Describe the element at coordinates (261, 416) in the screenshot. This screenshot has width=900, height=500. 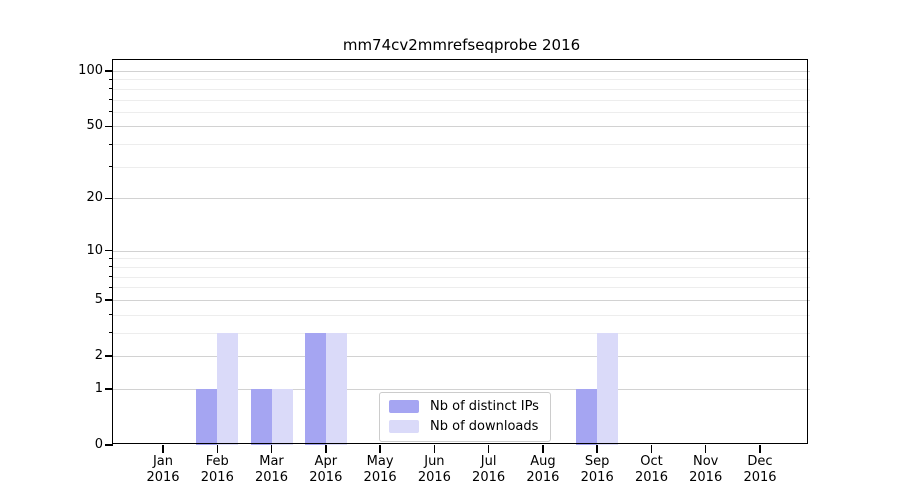
I see `bar-nb-of-distinct-ips-mar` at that location.